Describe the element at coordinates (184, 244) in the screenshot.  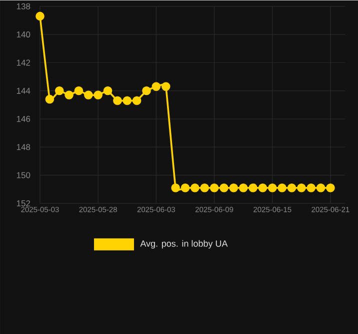
I see `legend-label: Avg. pos. in lobby UA` at that location.